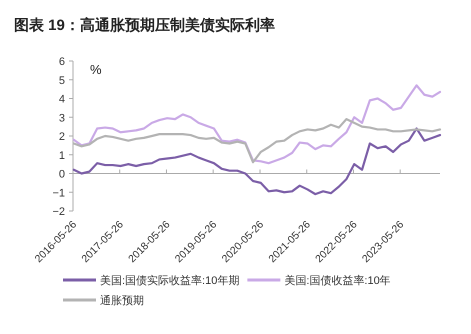 This screenshot has width=471, height=334. Describe the element at coordinates (170, 281) in the screenshot. I see `legend-label: 美国:国债实际收益率:10年期` at that location.